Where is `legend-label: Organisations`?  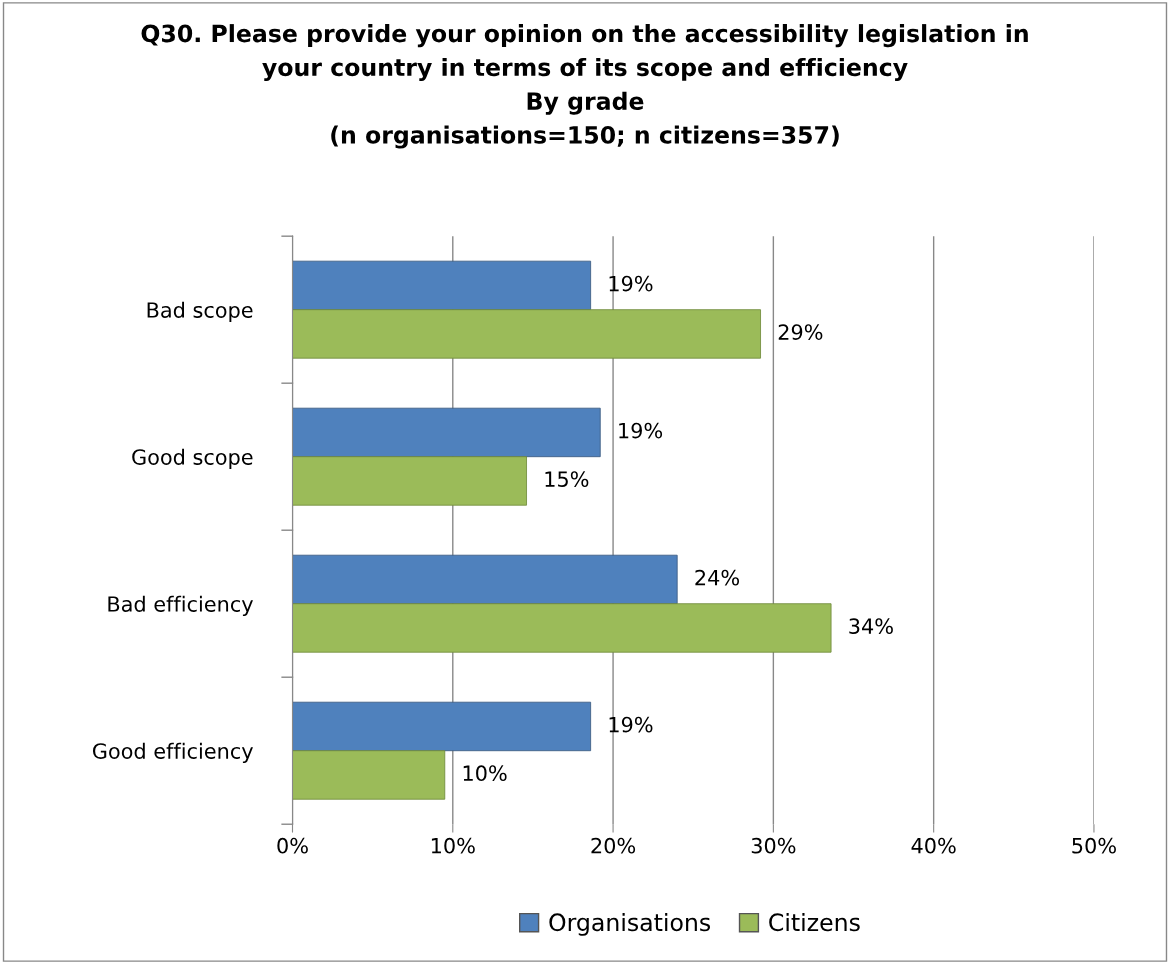
legend-label: Organisations is located at coordinates (630, 924).